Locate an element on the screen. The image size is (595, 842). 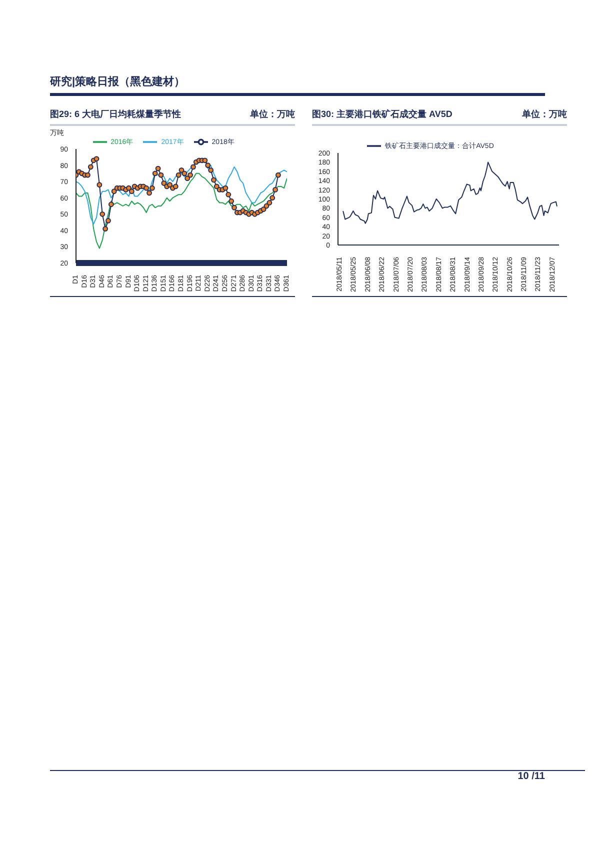
chart-title: 图30: 主要港口铁矿石成交量 AV5D is located at coordinates (382, 114).